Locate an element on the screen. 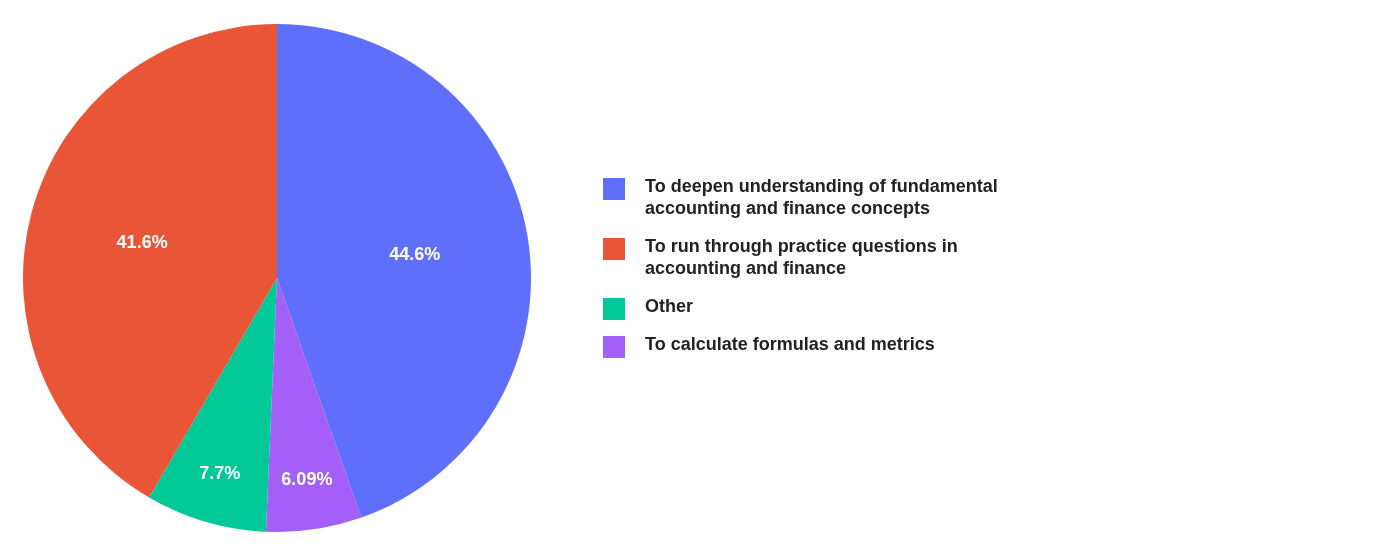  data-label: 41.6% is located at coordinates (142, 241).